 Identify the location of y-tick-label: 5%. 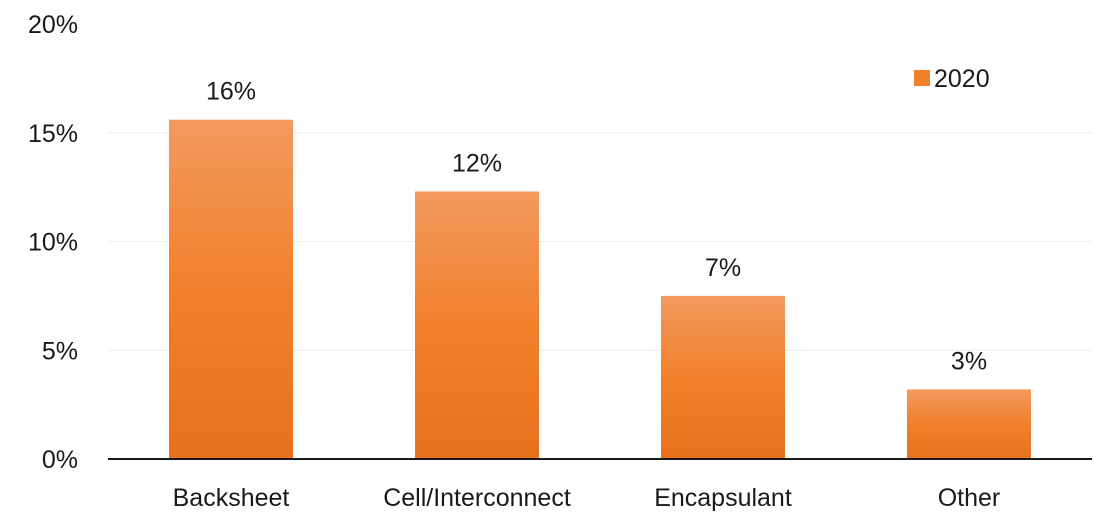
(60, 351).